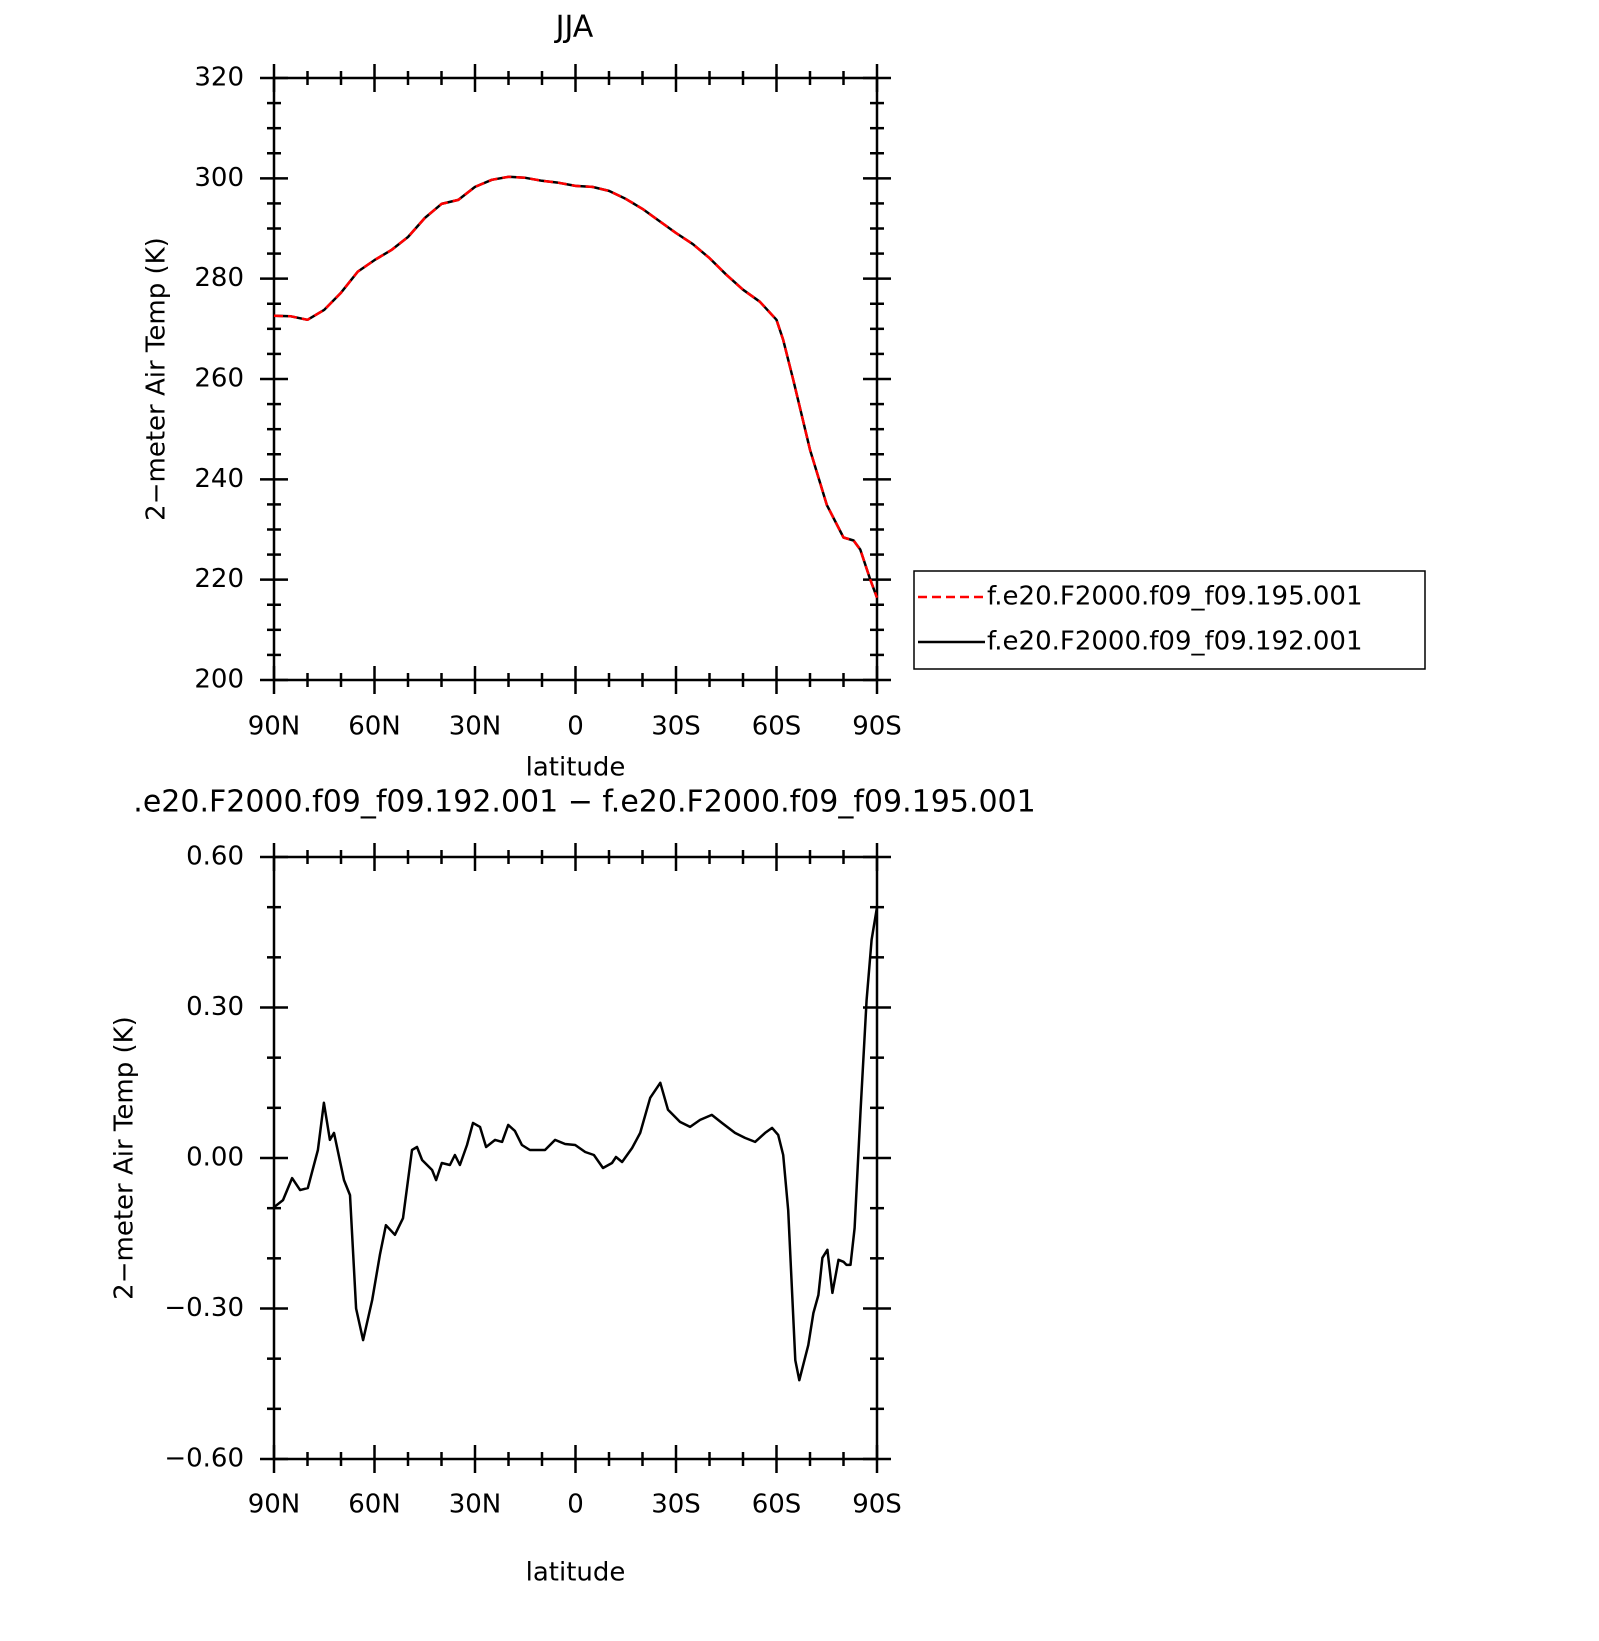 The height and width of the screenshot is (1641, 1599). What do you see at coordinates (215, 1007) in the screenshot?
I see `y-tick-label: 0.30` at bounding box center [215, 1007].